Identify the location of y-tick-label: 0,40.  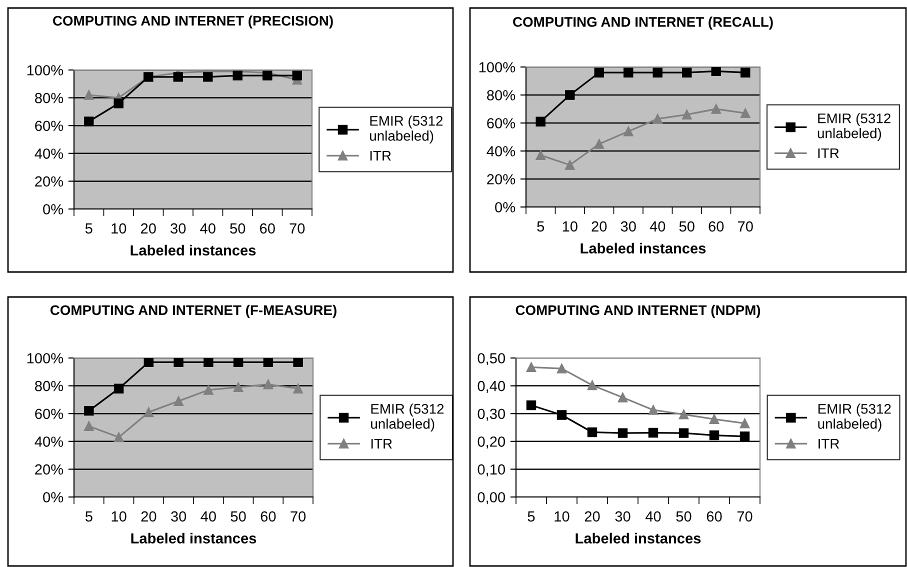
(492, 386).